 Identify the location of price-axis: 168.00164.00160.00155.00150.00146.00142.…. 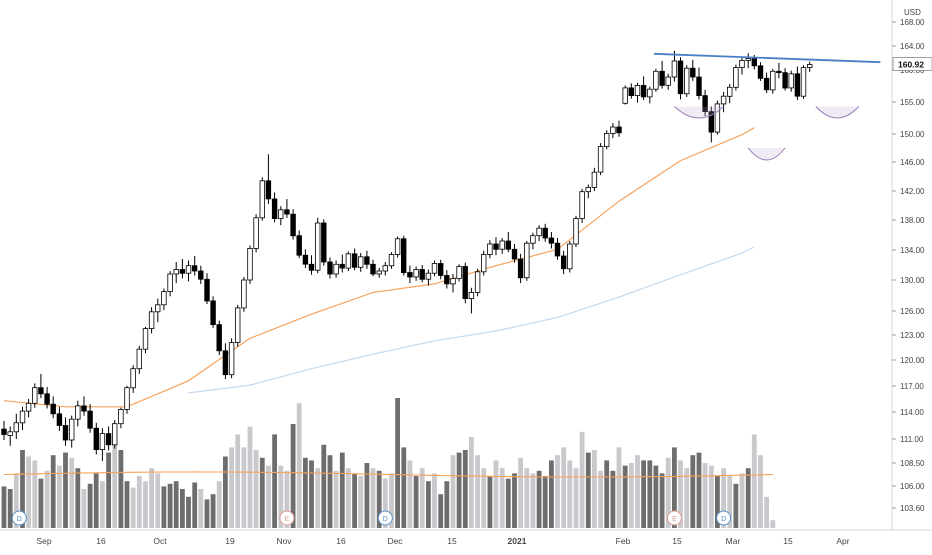
(912, 265).